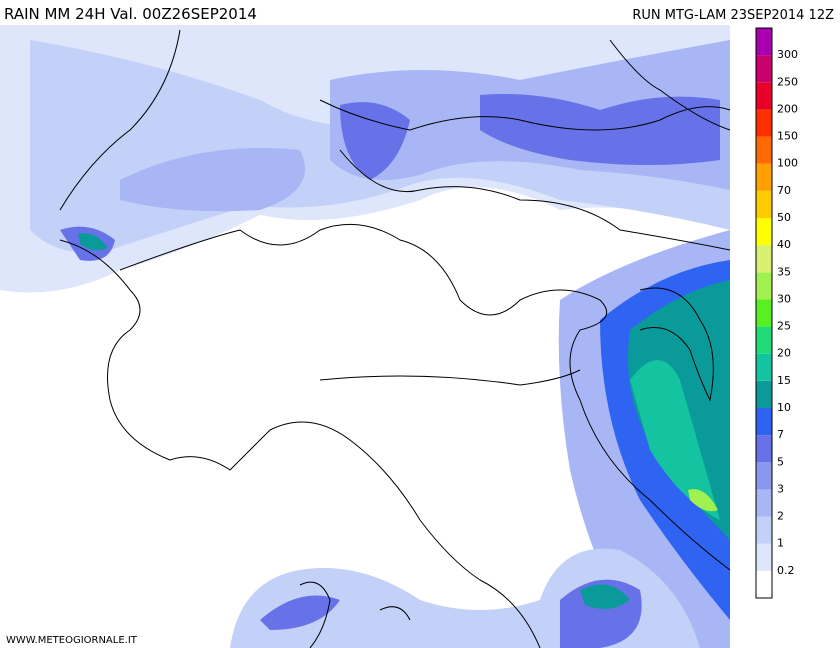  What do you see at coordinates (130, 14) in the screenshot?
I see `map-title: RAIN MM 24H Val. 00Z26SEP2014` at bounding box center [130, 14].